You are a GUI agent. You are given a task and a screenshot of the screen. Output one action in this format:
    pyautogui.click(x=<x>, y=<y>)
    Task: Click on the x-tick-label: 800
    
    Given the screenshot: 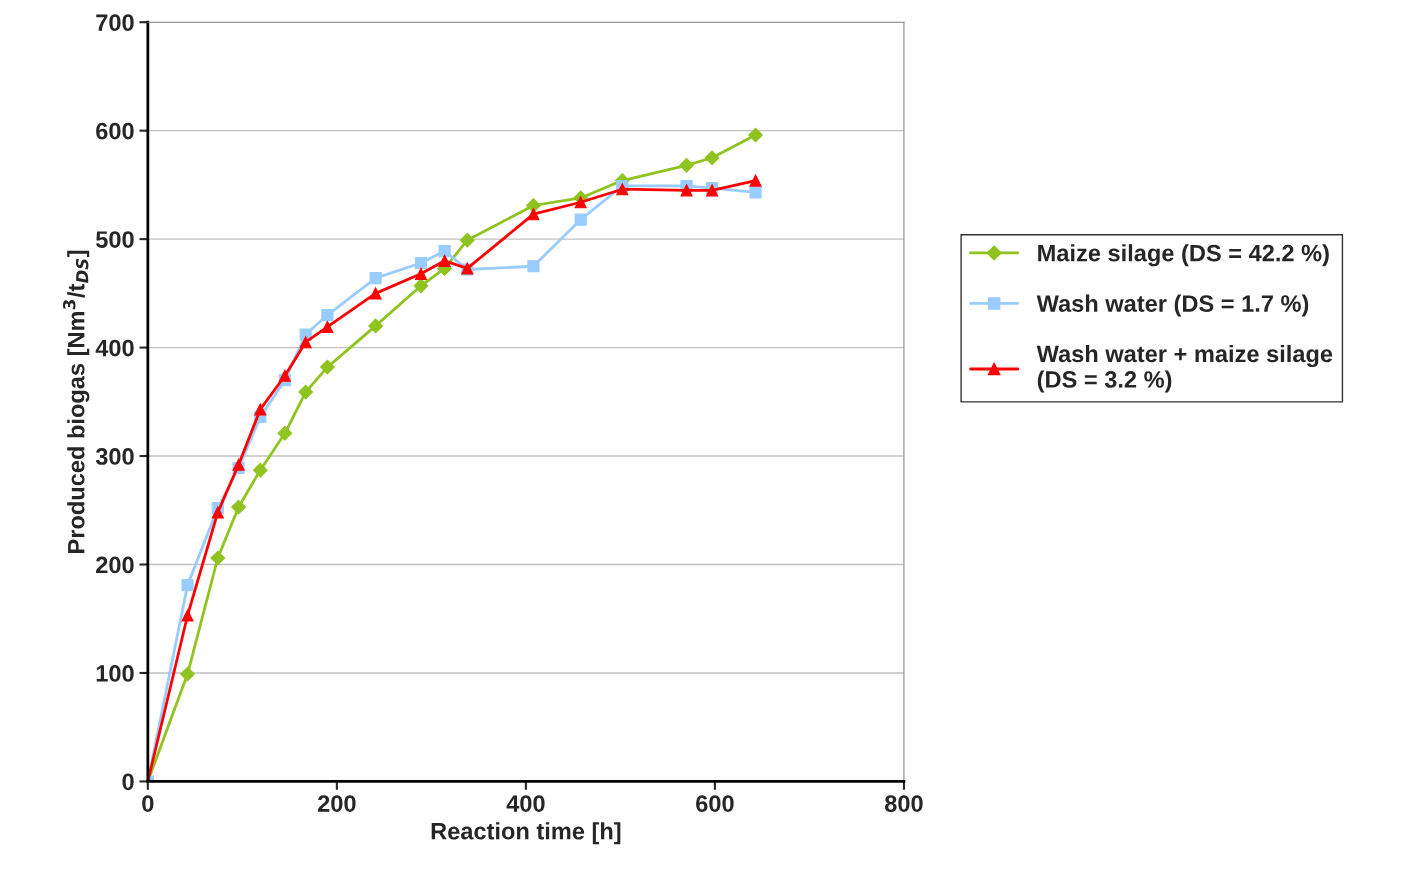 What is the action you would take?
    pyautogui.click(x=903, y=803)
    